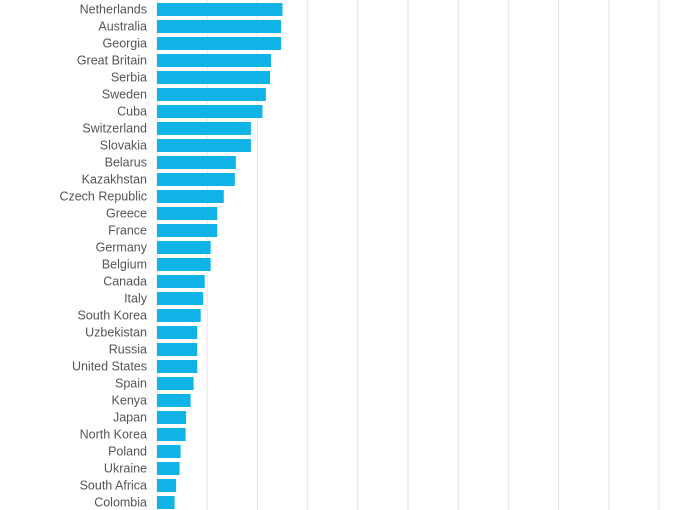  Describe the element at coordinates (127, 231) in the screenshot. I see `category-label: France` at that location.